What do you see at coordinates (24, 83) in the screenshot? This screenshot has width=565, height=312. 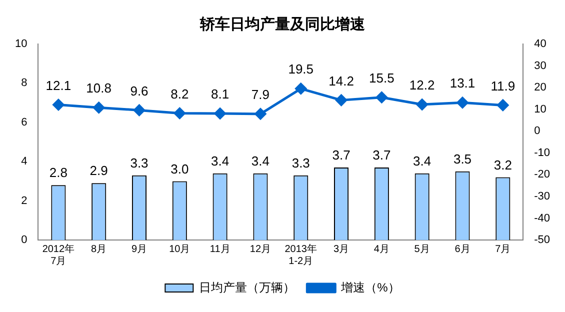 I see `y-tick-label: 8` at bounding box center [24, 83].